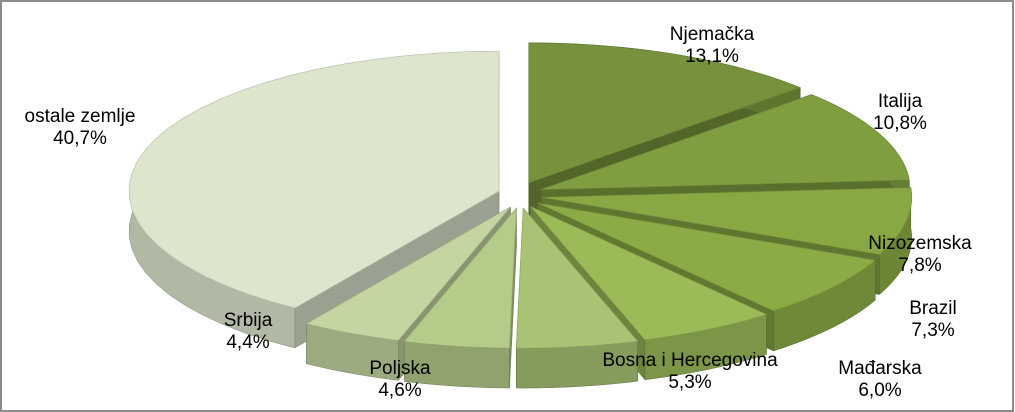 Image resolution: width=1015 pixels, height=412 pixels. What do you see at coordinates (712, 34) in the screenshot?
I see `slice-label: Njemačka` at bounding box center [712, 34].